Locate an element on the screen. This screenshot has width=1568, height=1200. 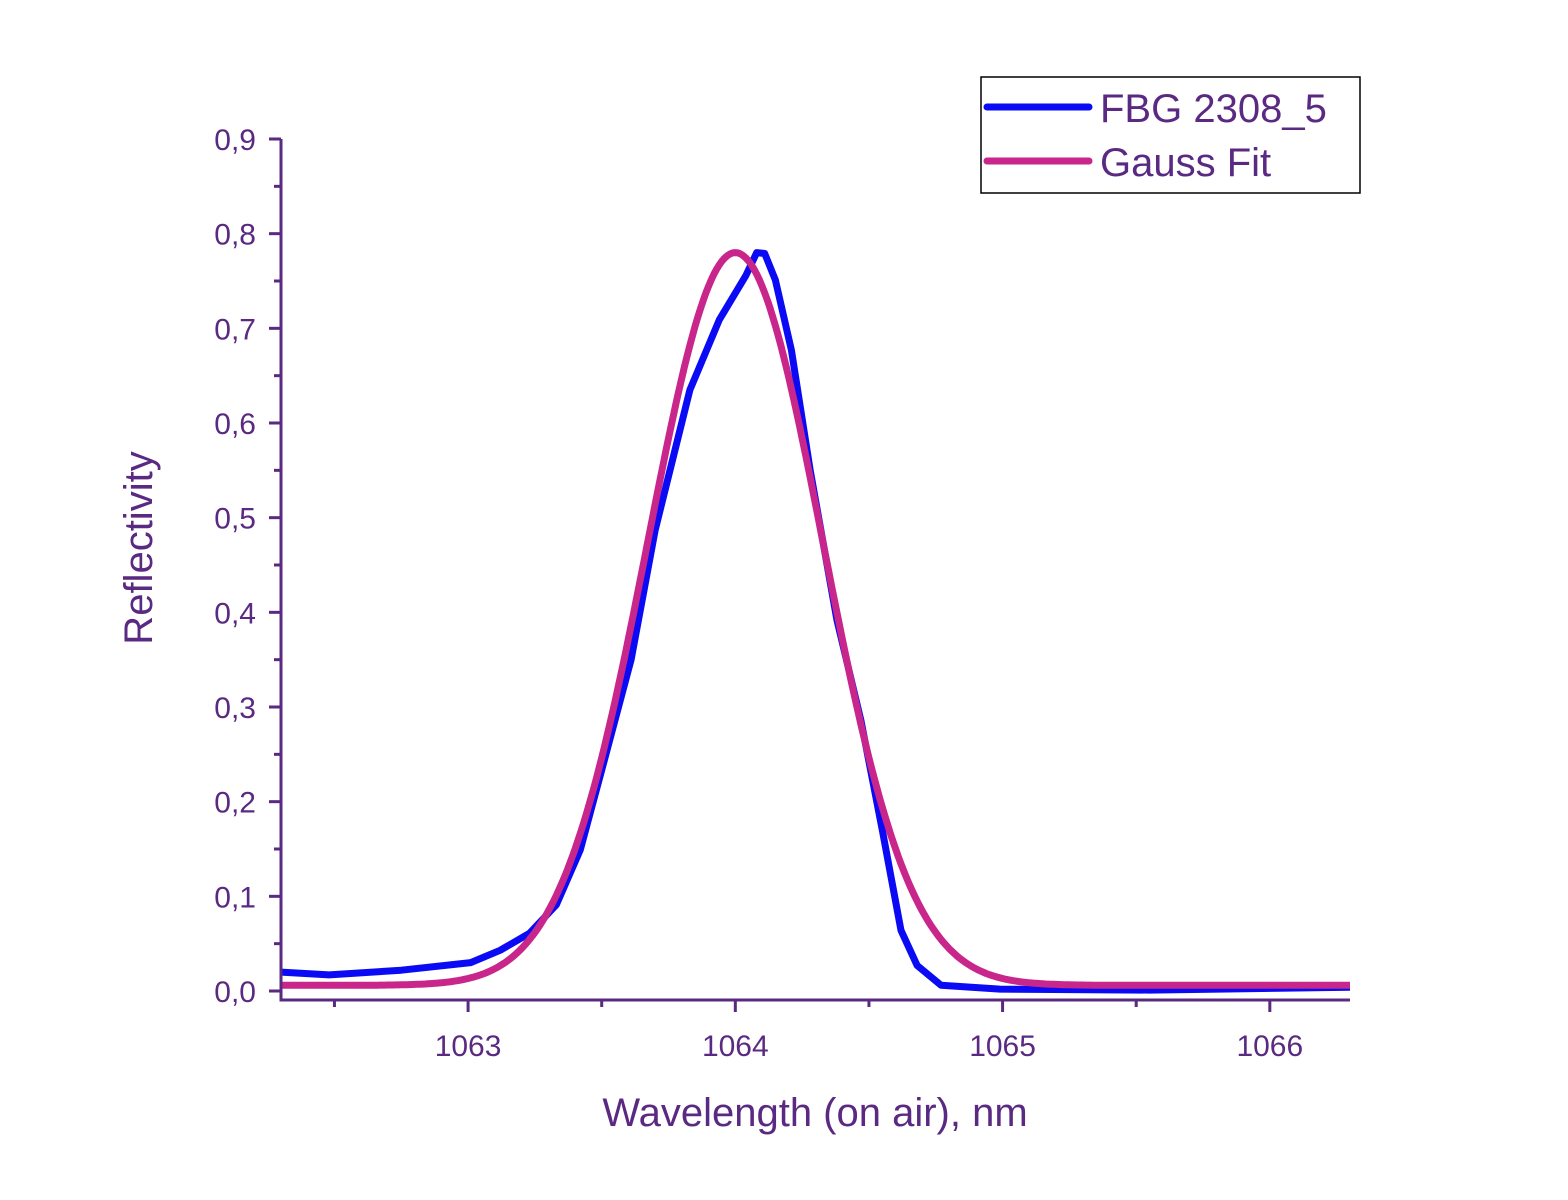
x-tick-label: 1063 is located at coordinates (468, 1046).